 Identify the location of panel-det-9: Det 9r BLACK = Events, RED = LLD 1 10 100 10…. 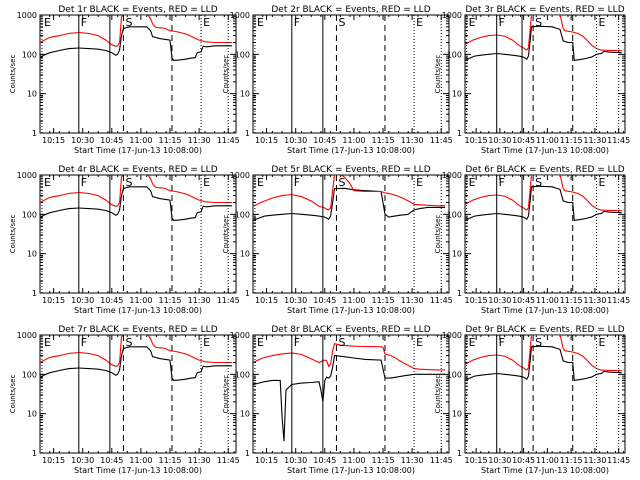
(532, 400).